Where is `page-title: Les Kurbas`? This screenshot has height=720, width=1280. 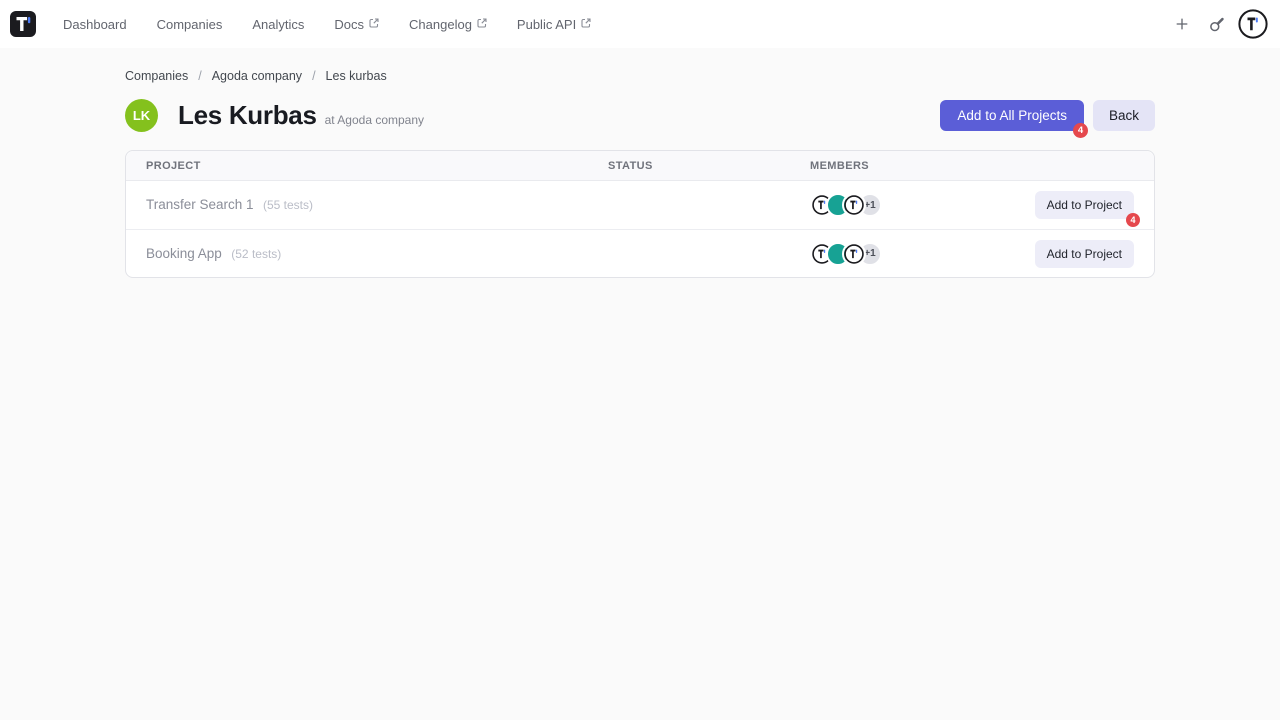
page-title: Les Kurbas is located at coordinates (247, 115).